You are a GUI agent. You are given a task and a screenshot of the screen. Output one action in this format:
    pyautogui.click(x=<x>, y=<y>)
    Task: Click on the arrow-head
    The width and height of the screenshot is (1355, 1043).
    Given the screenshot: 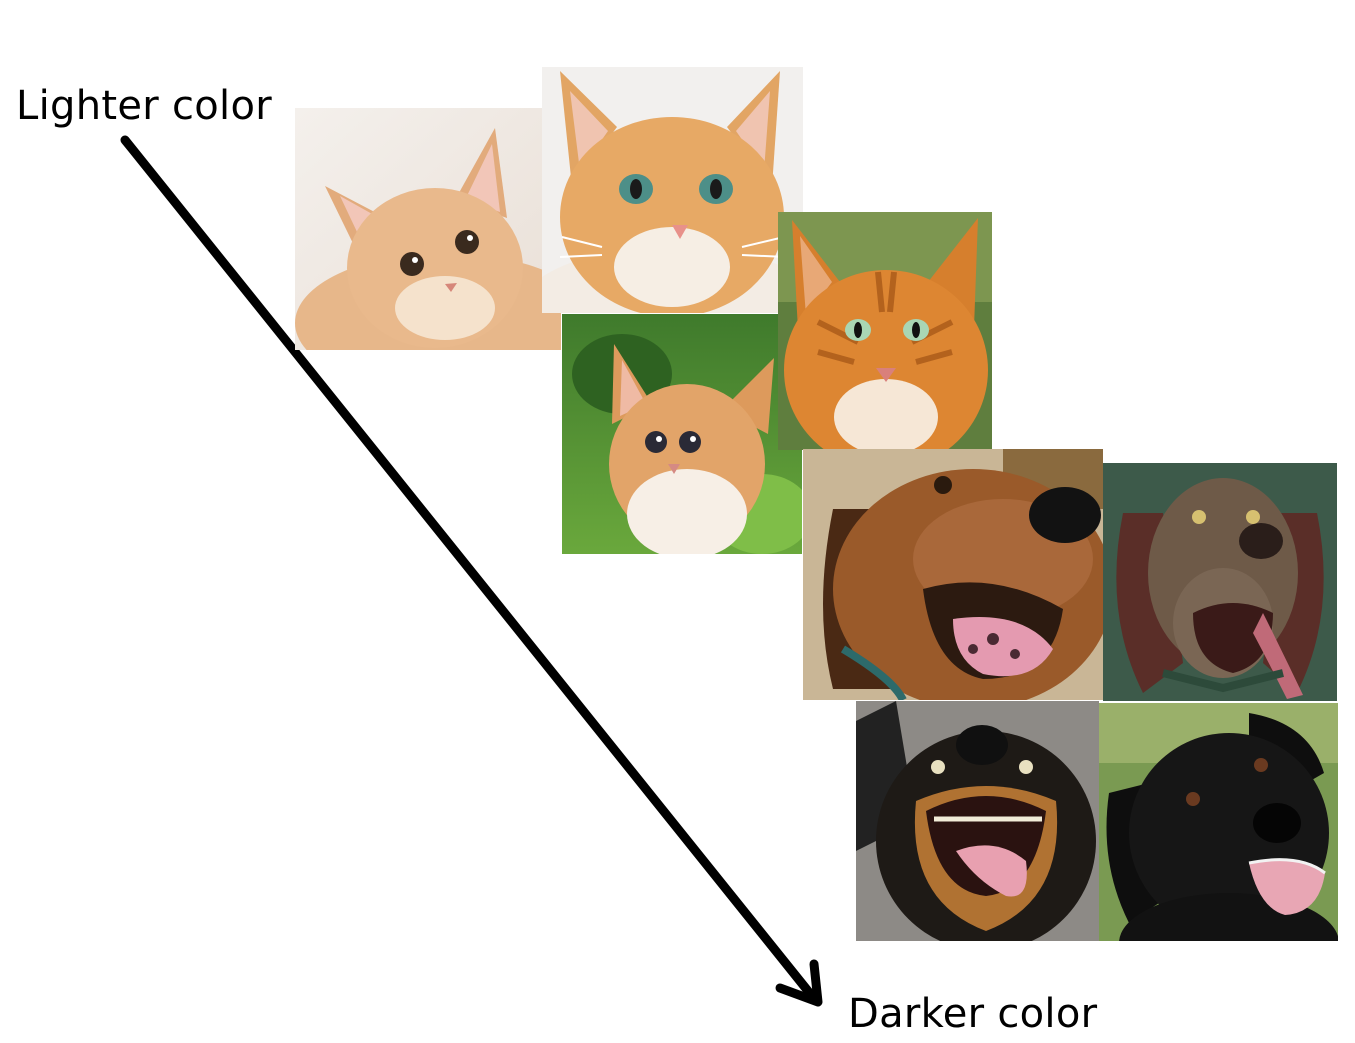 What is the action you would take?
    pyautogui.click(x=799, y=983)
    